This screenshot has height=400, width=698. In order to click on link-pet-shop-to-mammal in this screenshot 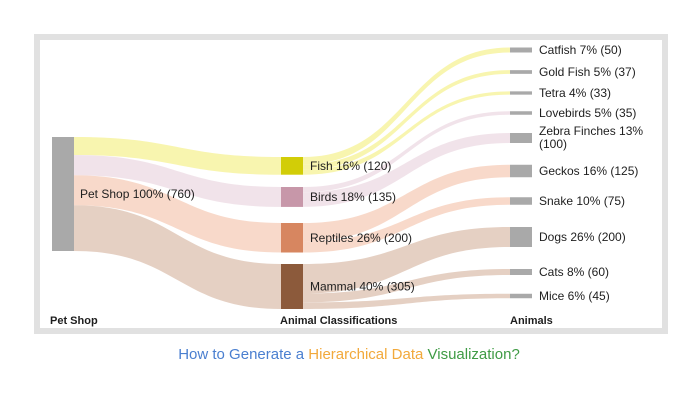, I will do `click(177, 257)`.